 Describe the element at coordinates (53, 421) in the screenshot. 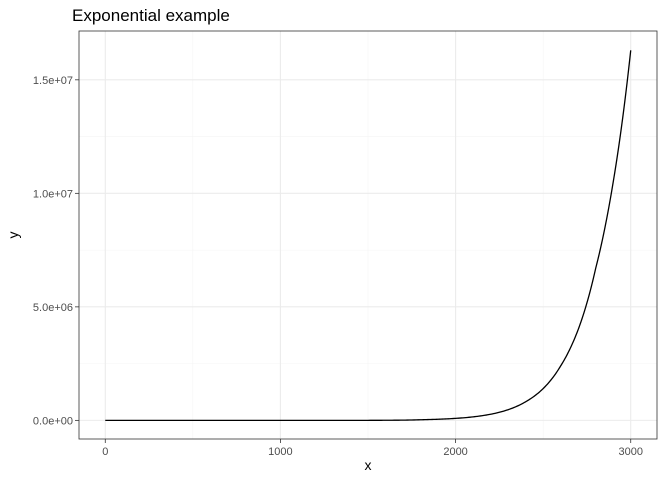

I see `y-tick-label: 0.0e+00` at that location.